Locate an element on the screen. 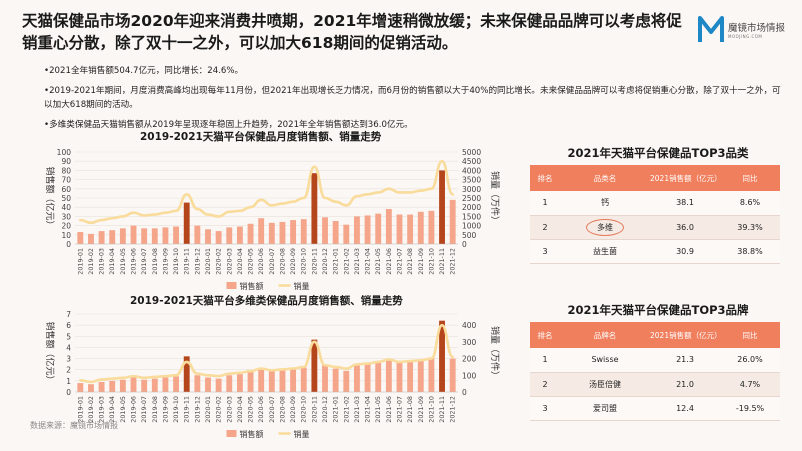  brand-logo: 魔镜市场情报 MOOJING.COM is located at coordinates (748, 30).